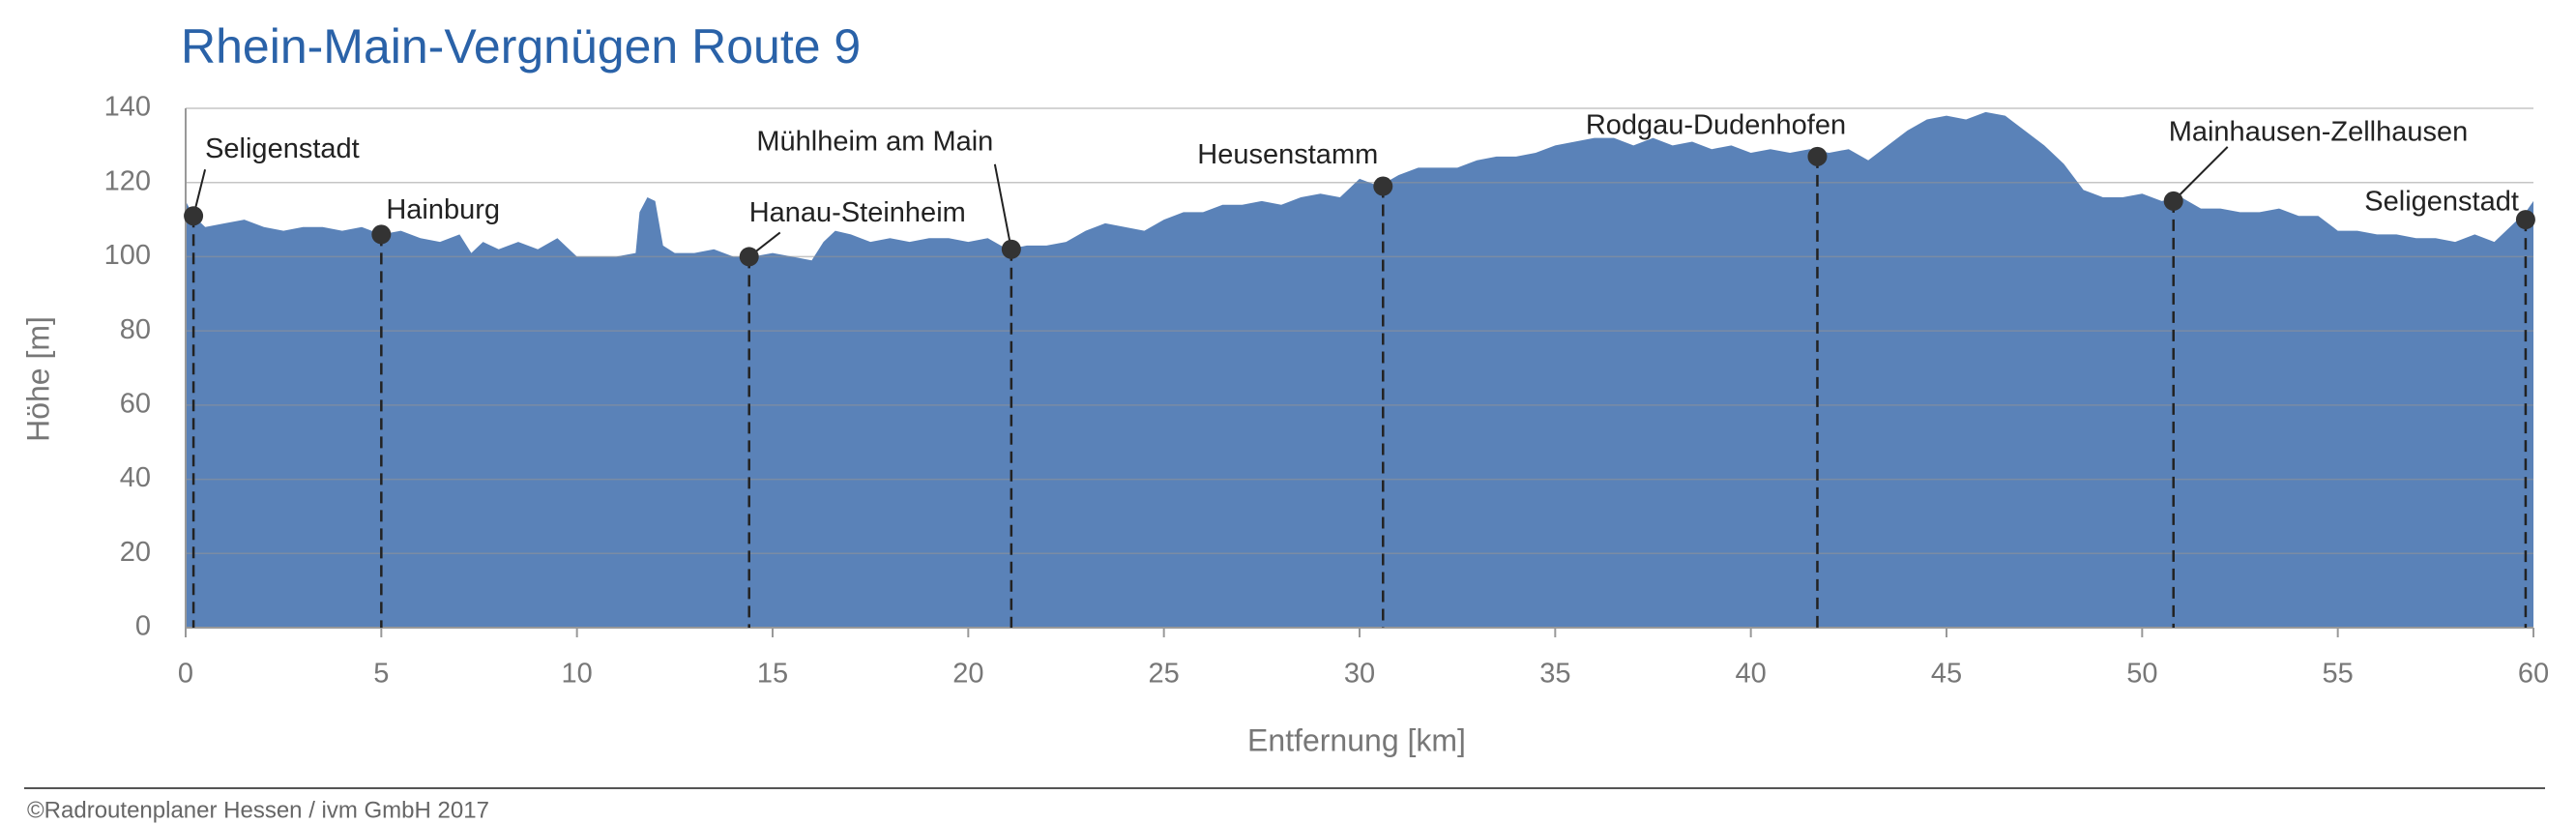  Describe the element at coordinates (258, 810) in the screenshot. I see `footer: ©Radroutenplaner Hessen / ivm GmbH 2017` at that location.